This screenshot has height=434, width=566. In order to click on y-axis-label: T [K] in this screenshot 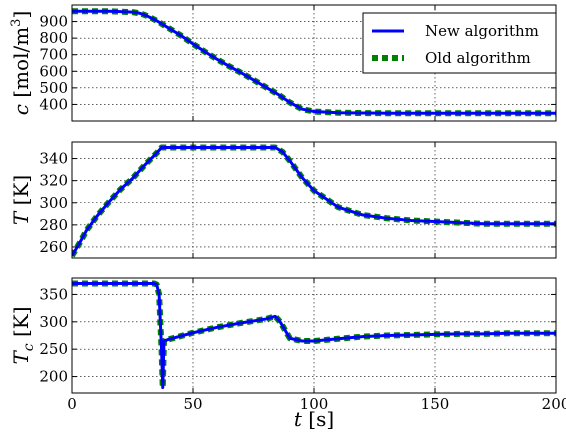, I will do `click(21, 200)`.